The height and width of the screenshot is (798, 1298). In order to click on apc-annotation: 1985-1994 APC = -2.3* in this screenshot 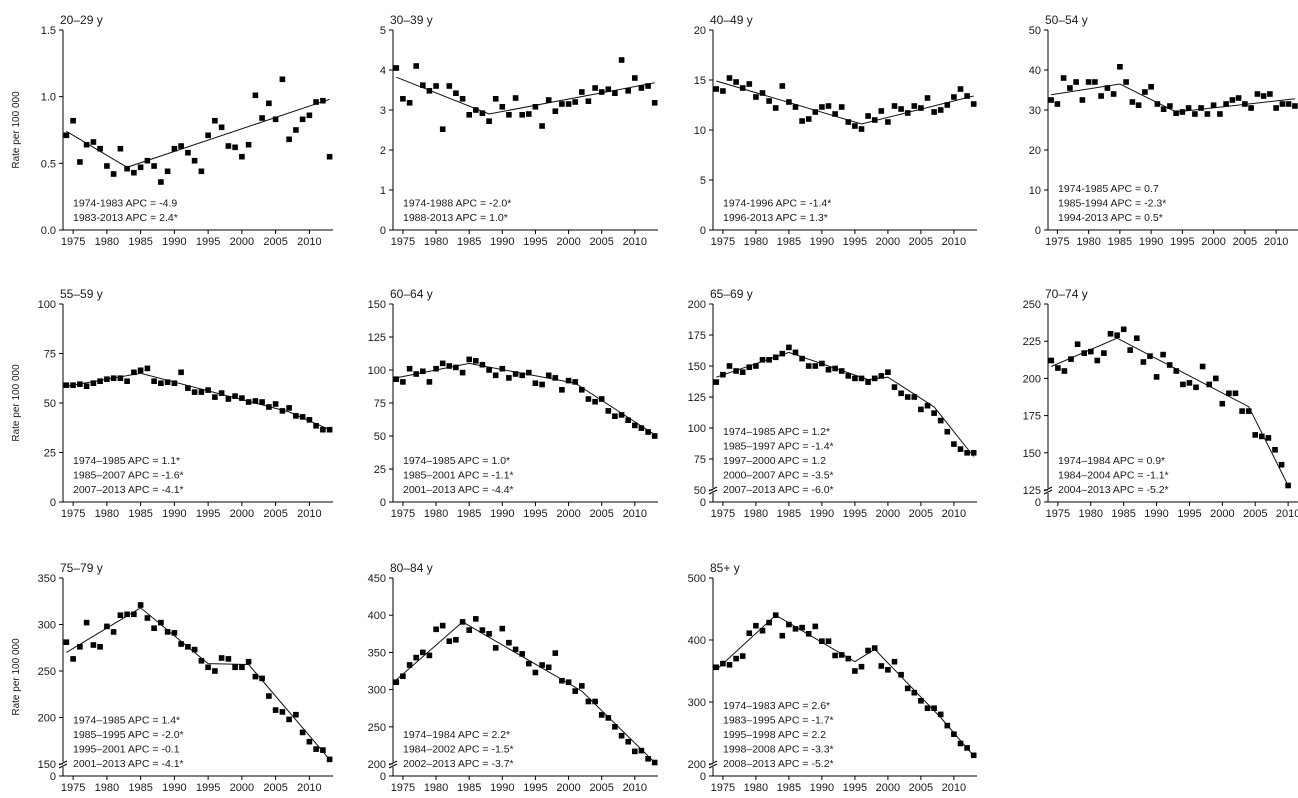, I will do `click(1112, 204)`.